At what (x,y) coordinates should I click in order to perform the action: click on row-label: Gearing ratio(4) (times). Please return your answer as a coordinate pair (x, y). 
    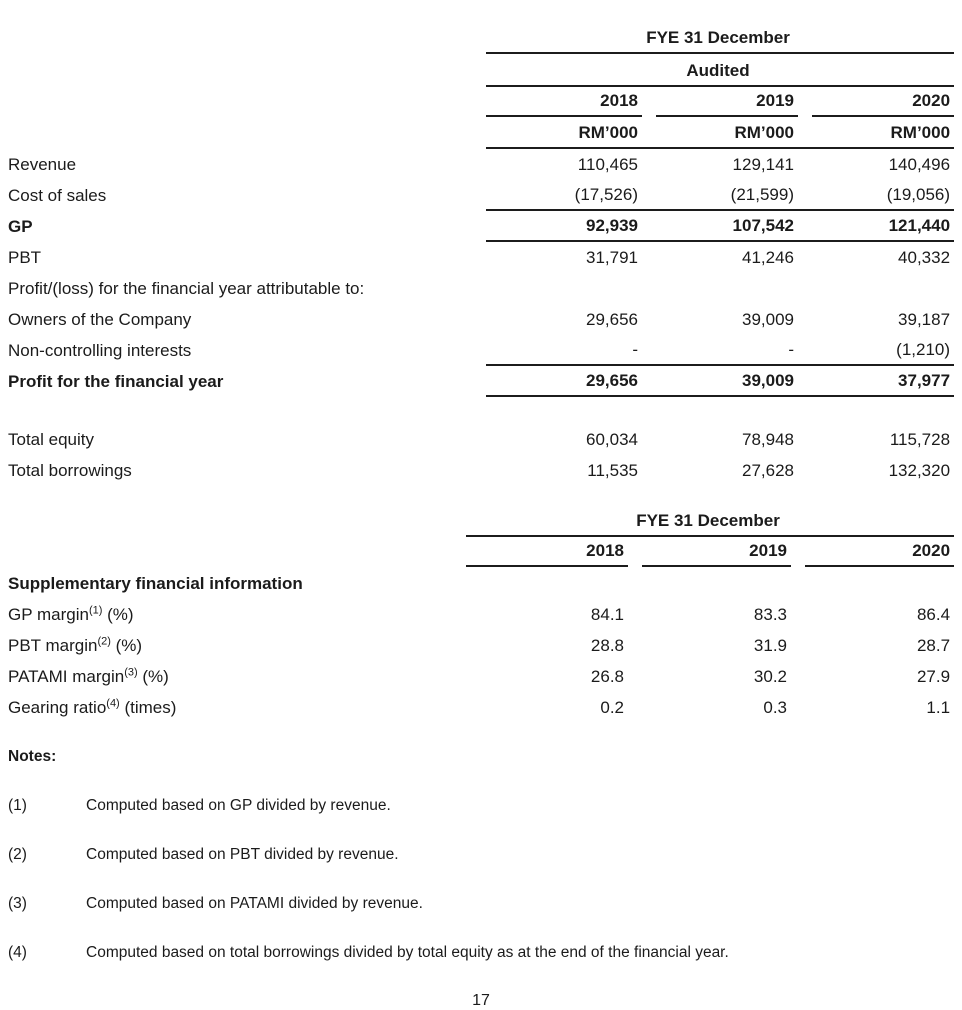
    Looking at the image, I should click on (237, 706).